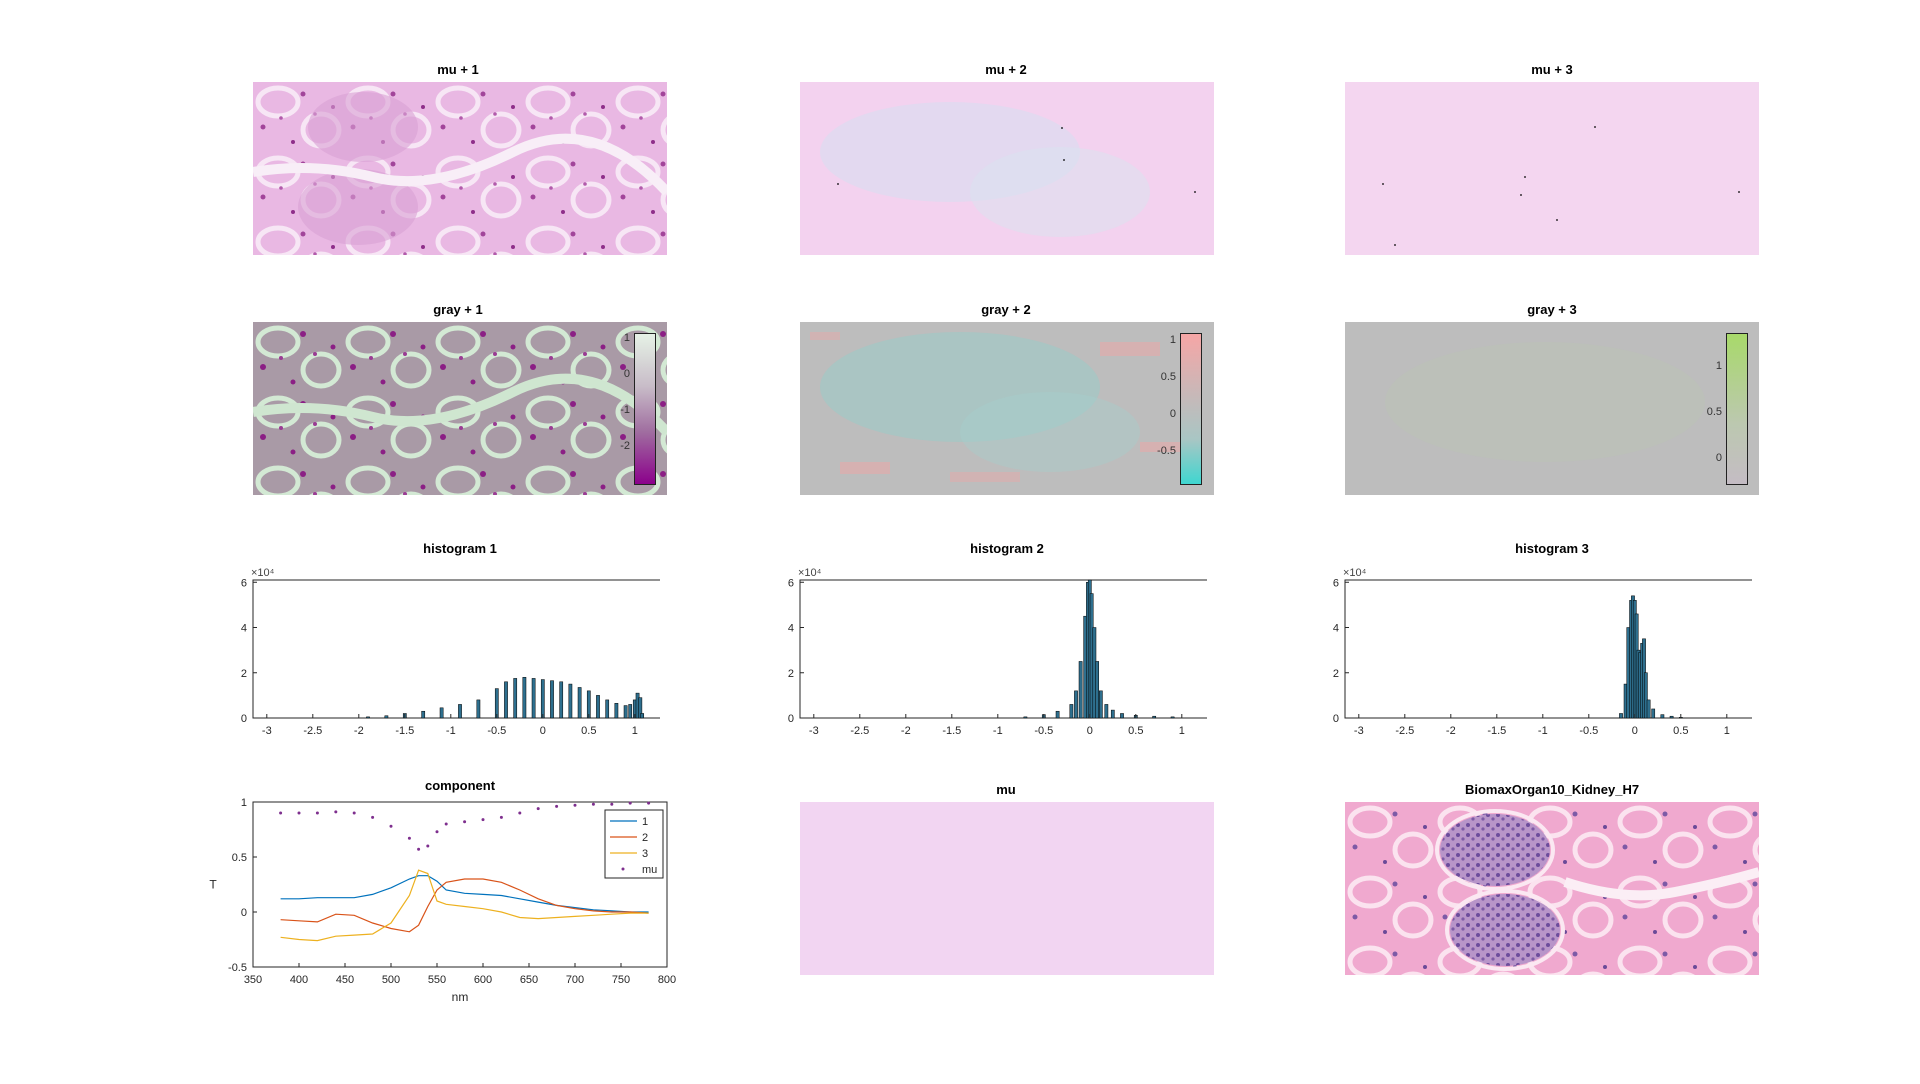  Describe the element at coordinates (645, 854) in the screenshot. I see `legend-label: 3` at that location.